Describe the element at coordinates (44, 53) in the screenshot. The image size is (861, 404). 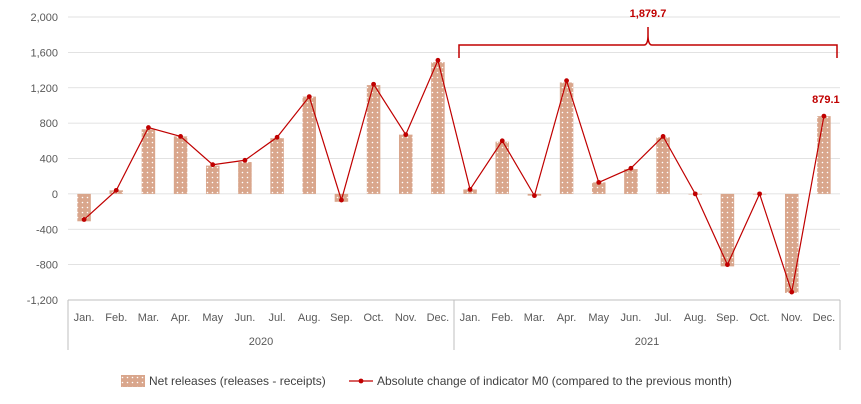
I see `y-tick-label: 1,600` at that location.